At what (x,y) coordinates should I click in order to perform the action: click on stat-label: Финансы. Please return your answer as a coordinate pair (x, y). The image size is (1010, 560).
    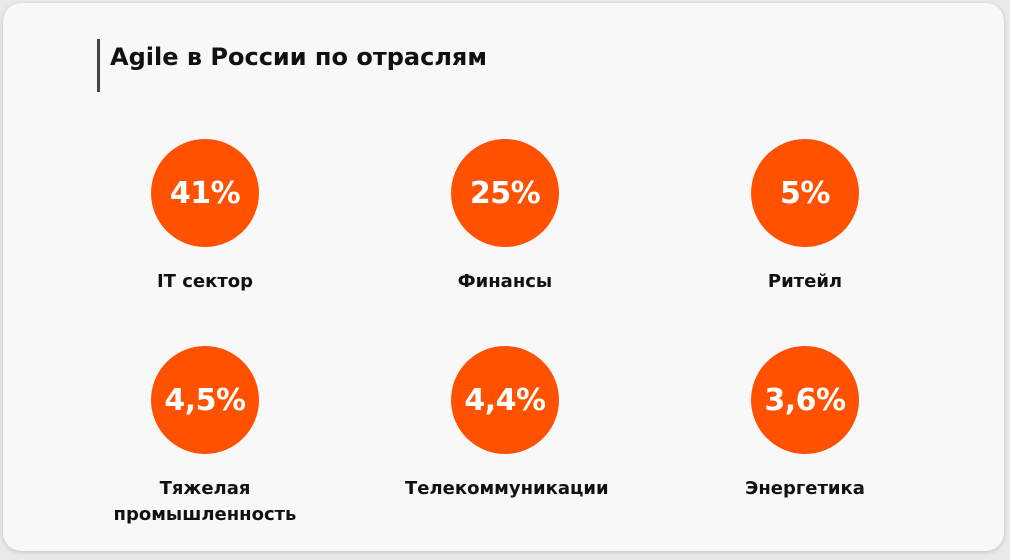
    Looking at the image, I should click on (505, 281).